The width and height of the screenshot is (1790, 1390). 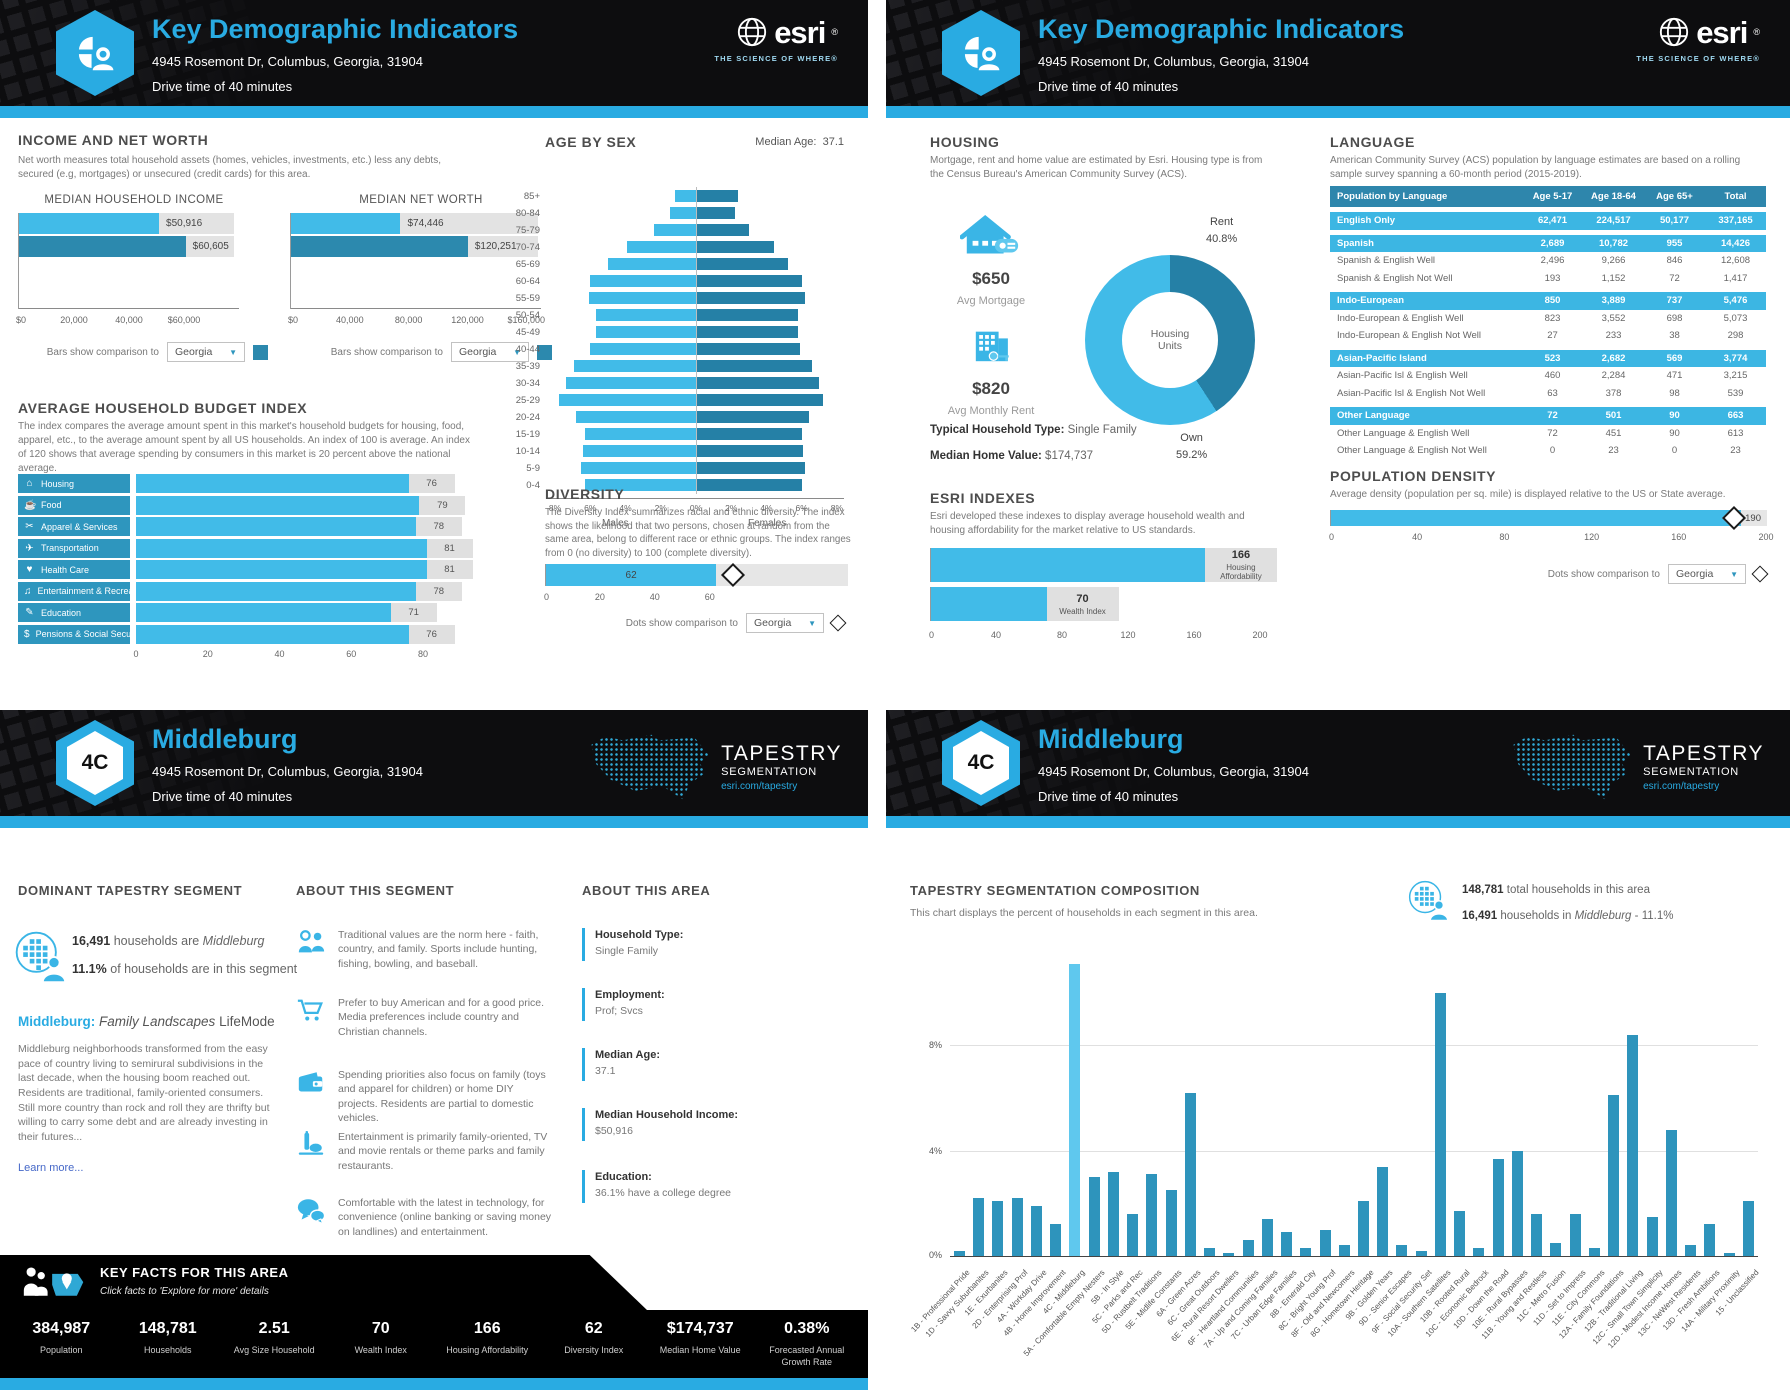 I want to click on chat-icon, so click(x=311, y=1217).